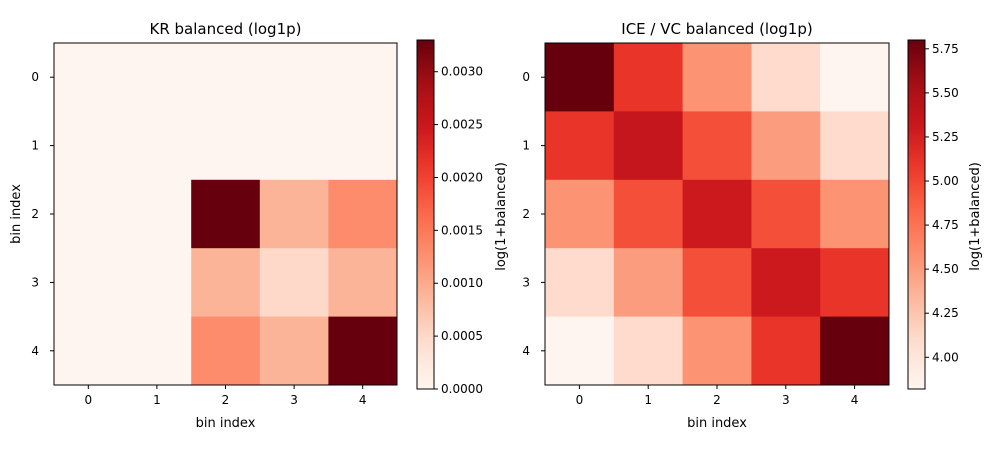 The width and height of the screenshot is (1000, 450). What do you see at coordinates (945, 313) in the screenshot?
I see `colorbar-tick-label: 4.25` at bounding box center [945, 313].